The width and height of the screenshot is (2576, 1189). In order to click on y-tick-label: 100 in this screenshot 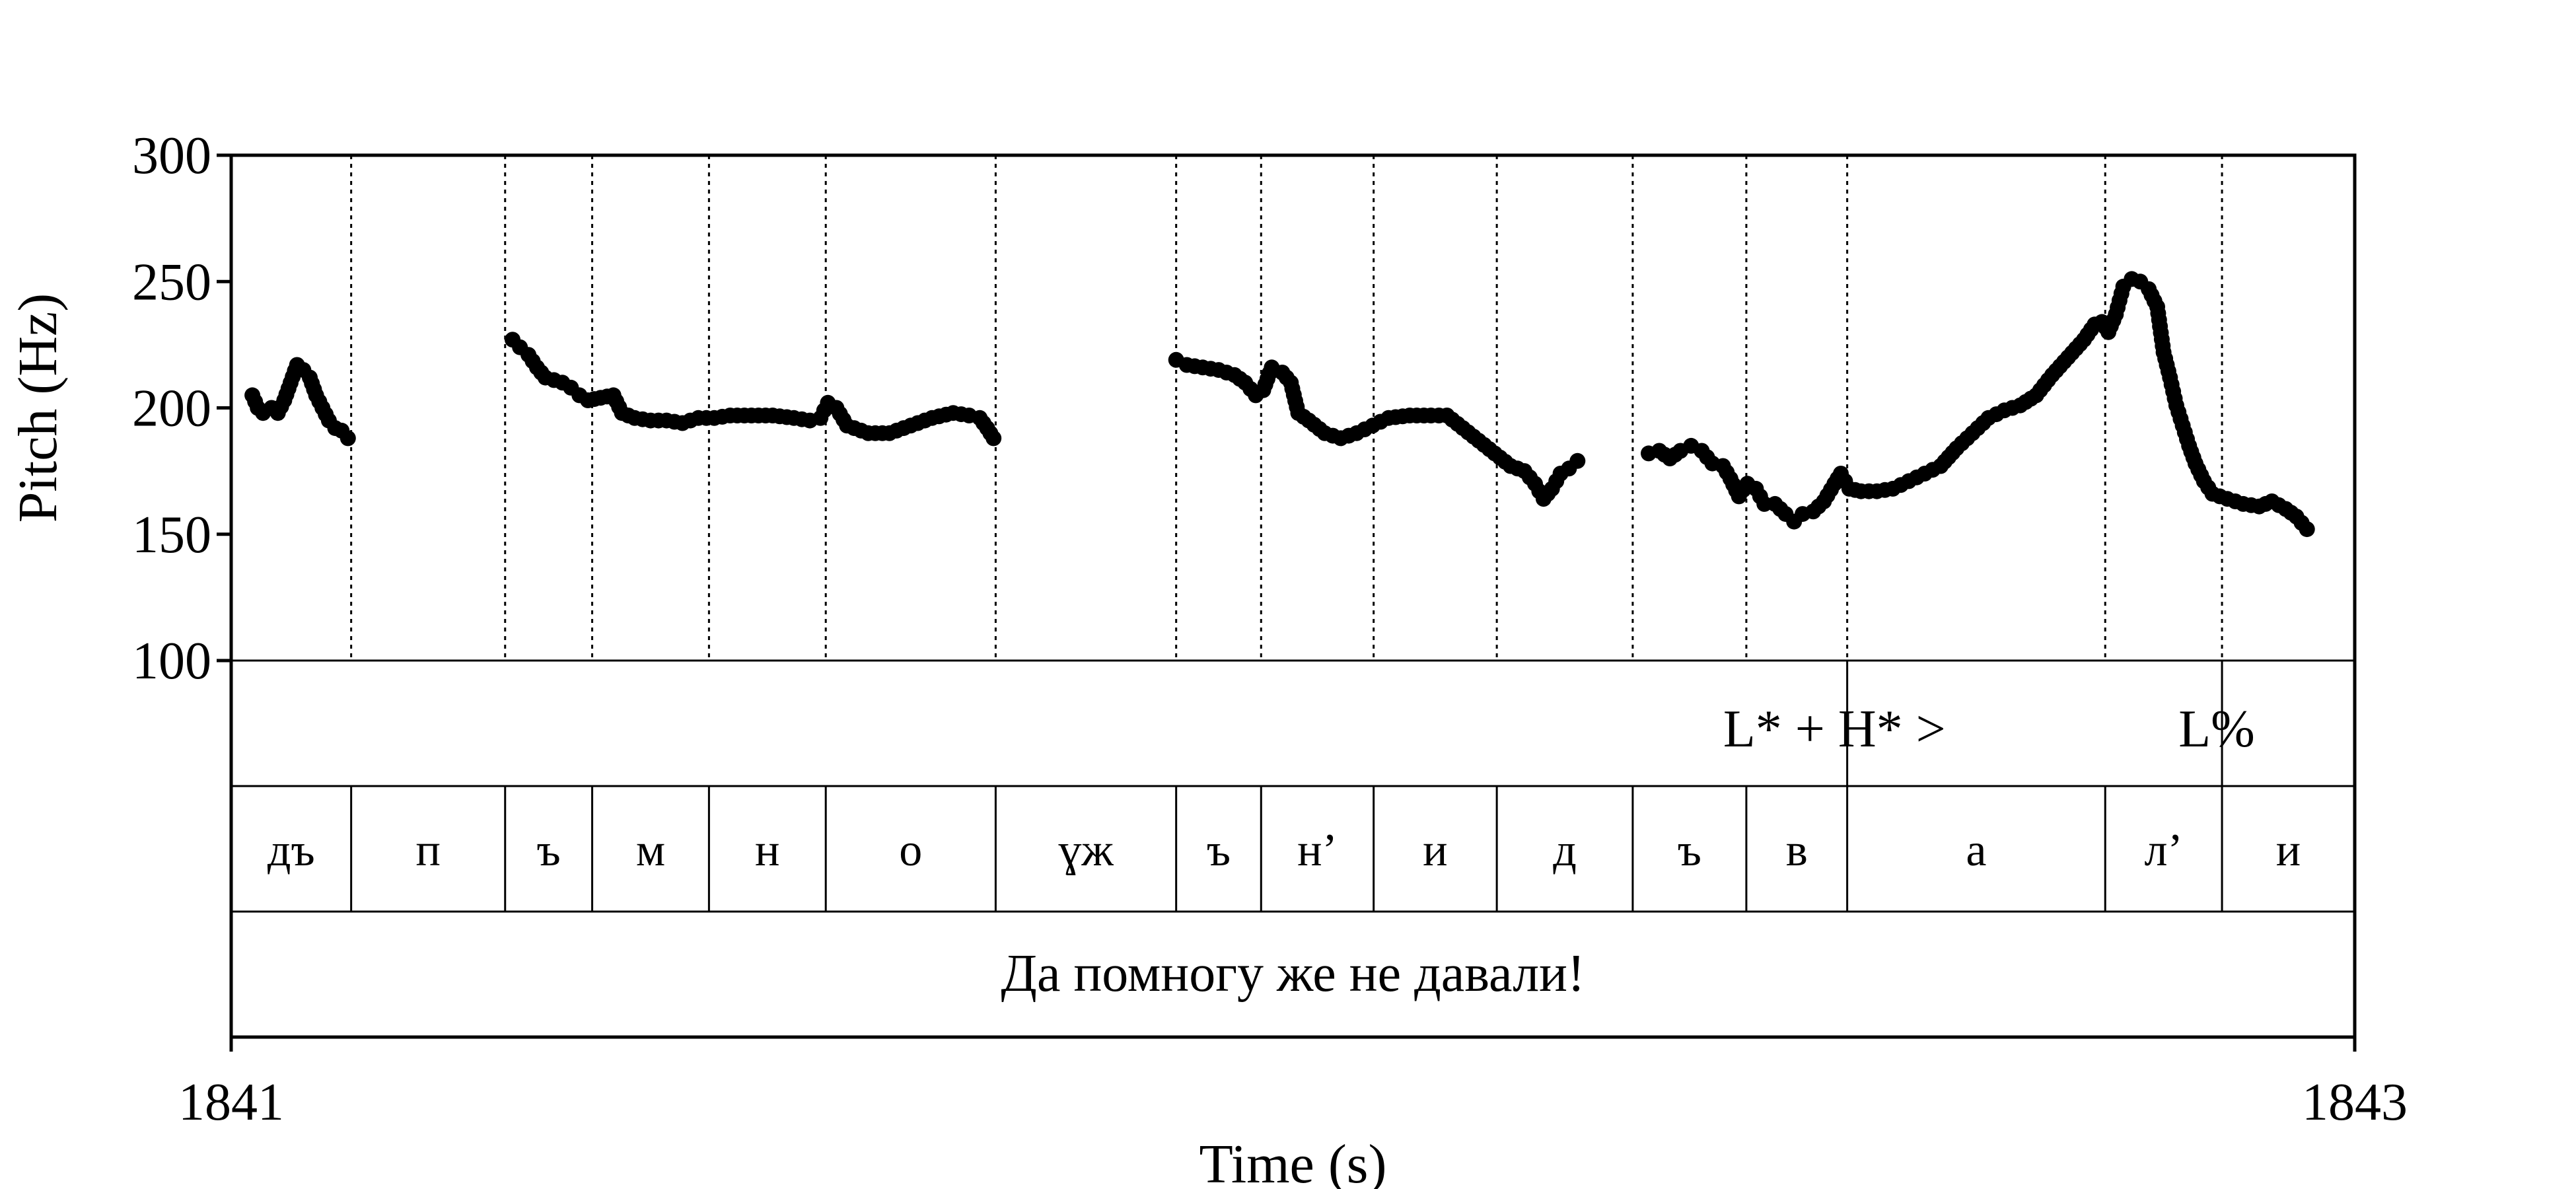, I will do `click(172, 661)`.